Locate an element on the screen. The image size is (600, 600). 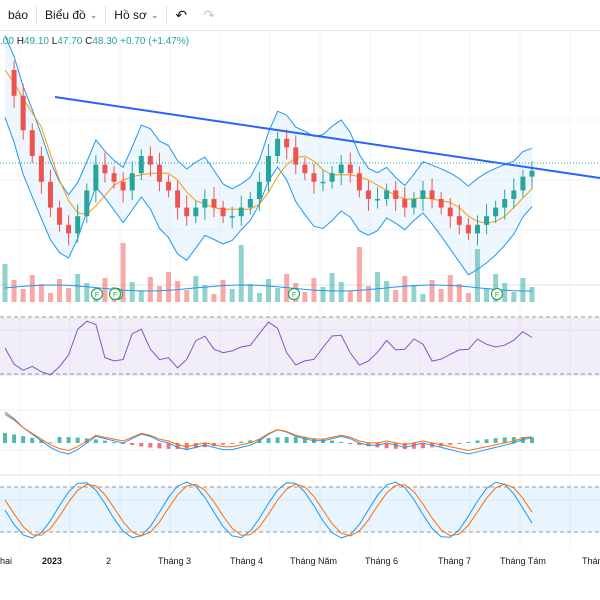
report-menu: báo is located at coordinates (18, 15).